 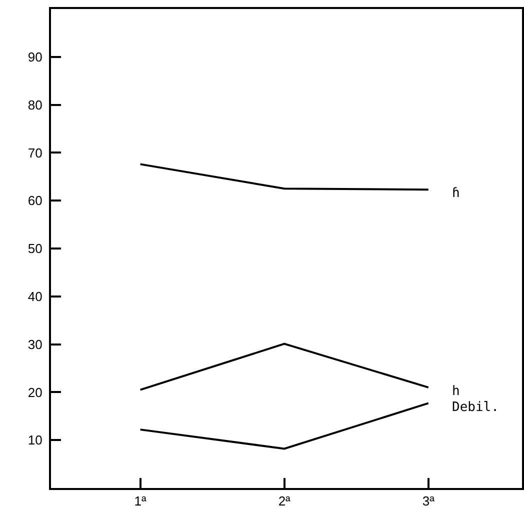 I want to click on y-tick-label: 70, so click(x=35, y=152).